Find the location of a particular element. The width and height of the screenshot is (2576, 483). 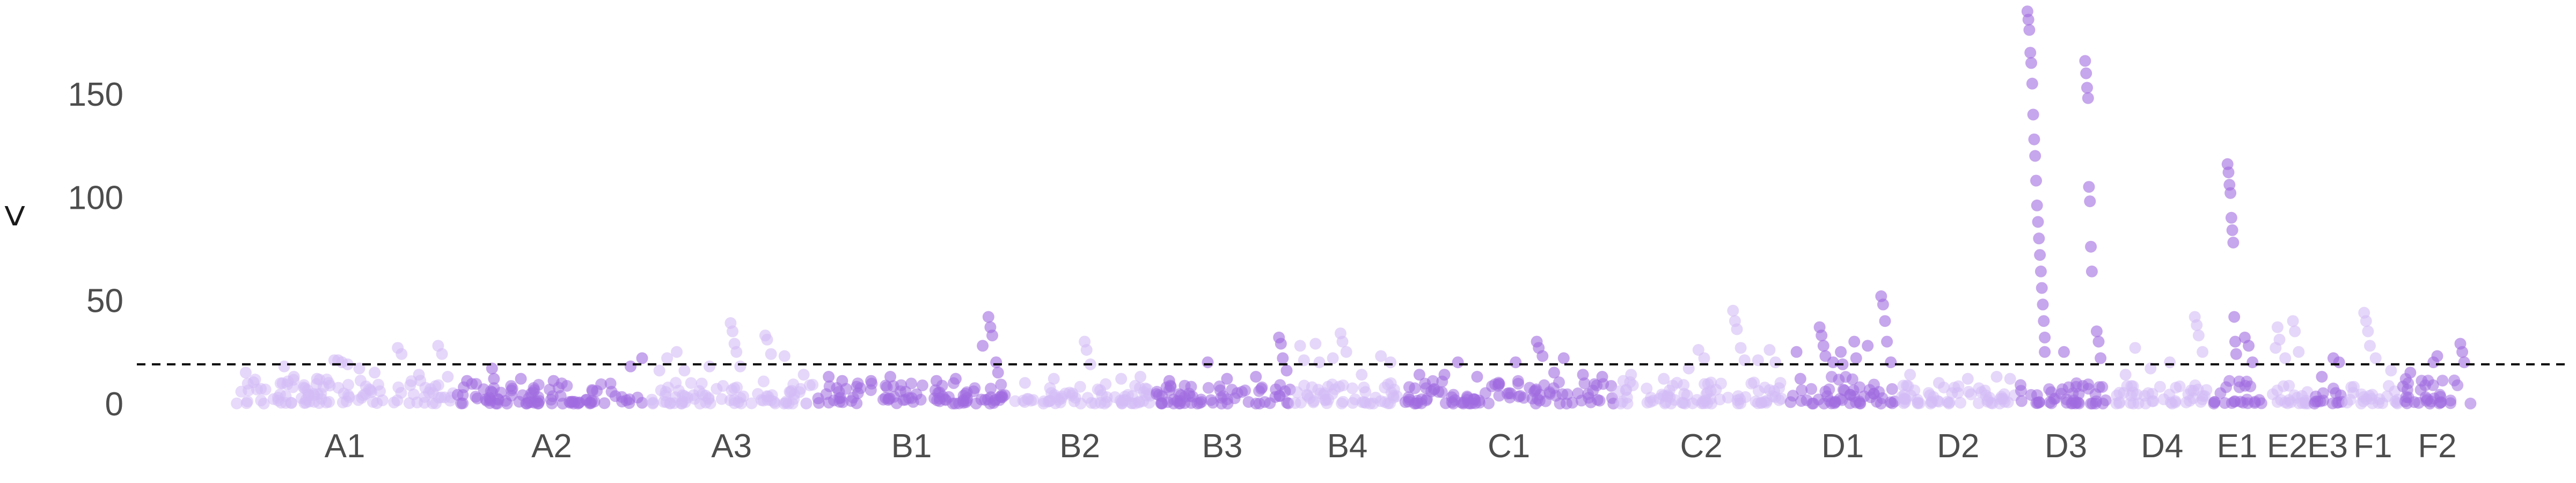

x-tick-label: D4 is located at coordinates (2162, 446).